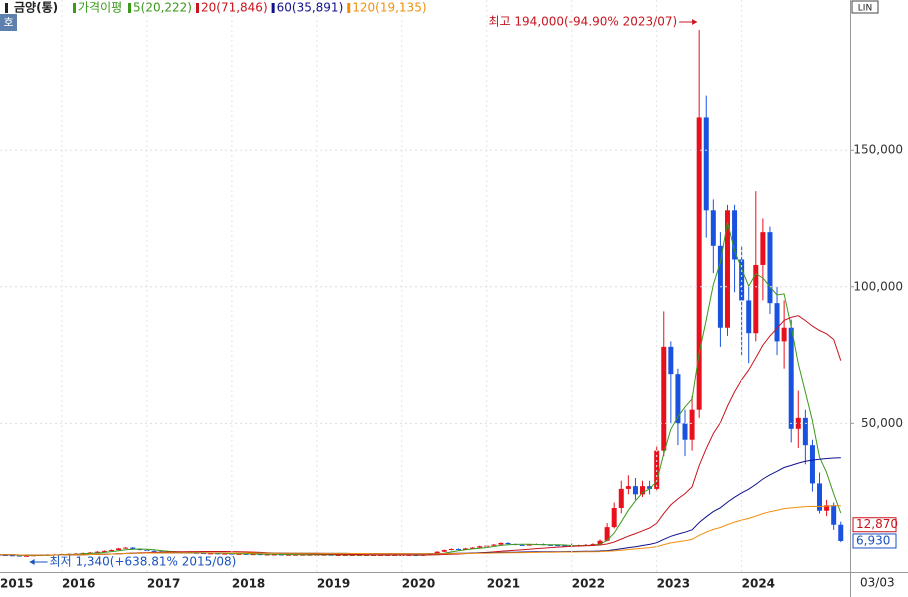 Image resolution: width=908 pixels, height=597 pixels. Describe the element at coordinates (673, 584) in the screenshot. I see `x-tick-label: 2023` at that location.